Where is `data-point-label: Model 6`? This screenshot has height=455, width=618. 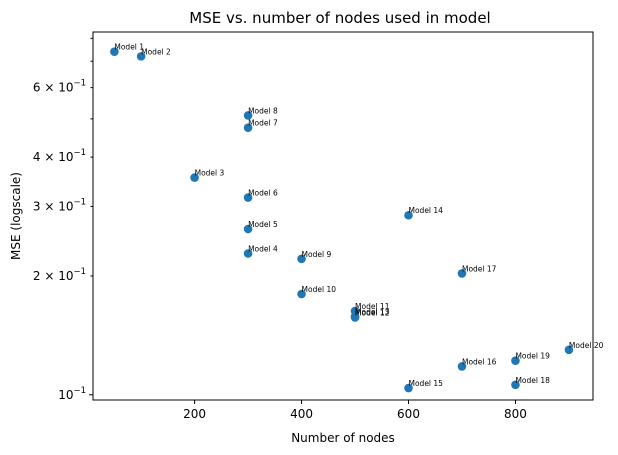
data-point-label: Model 6 is located at coordinates (263, 193).